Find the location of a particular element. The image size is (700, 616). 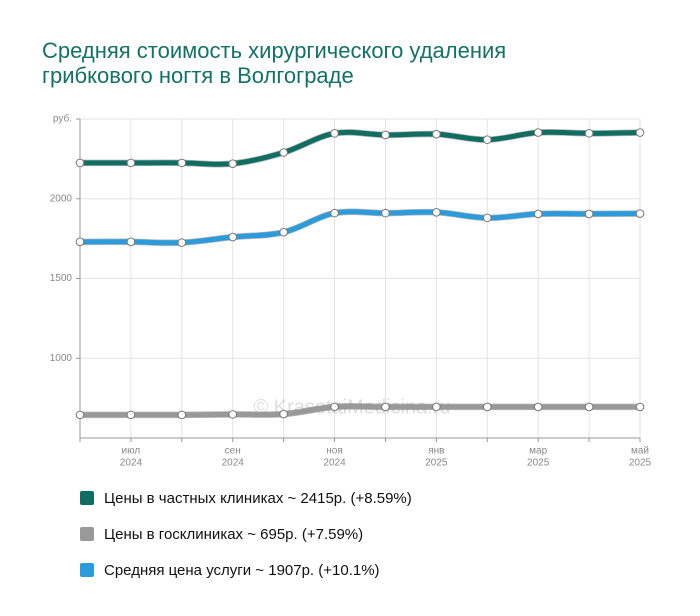

x-tick-label: ноя is located at coordinates (334, 451).